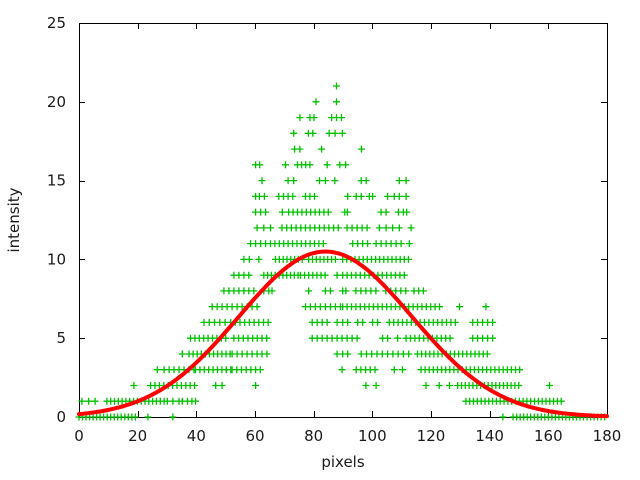 The height and width of the screenshot is (480, 640). I want to click on x-tick-label: 140, so click(489, 436).